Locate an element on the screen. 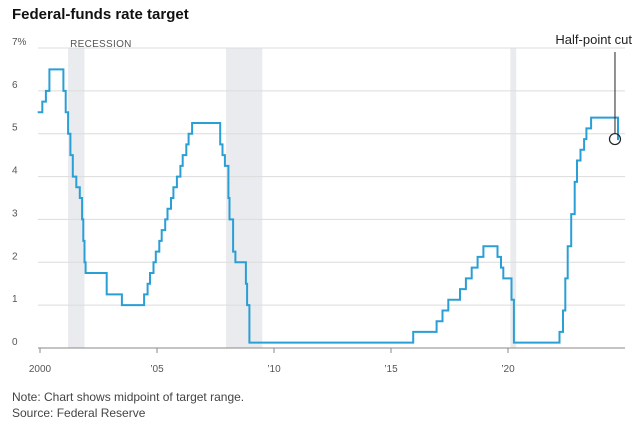  y-tick-label: 2 is located at coordinates (15, 256).